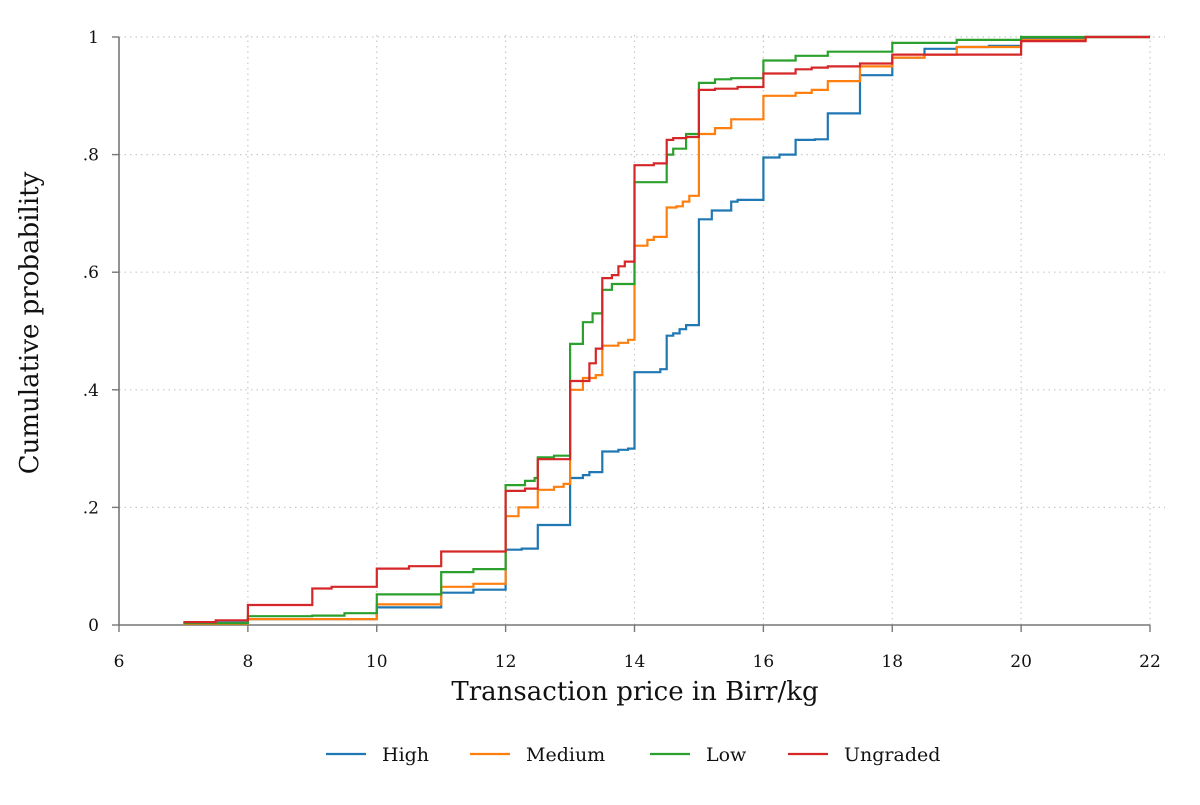 The image size is (1200, 805). Describe the element at coordinates (1021, 662) in the screenshot. I see `x-tick-label: 20` at that location.